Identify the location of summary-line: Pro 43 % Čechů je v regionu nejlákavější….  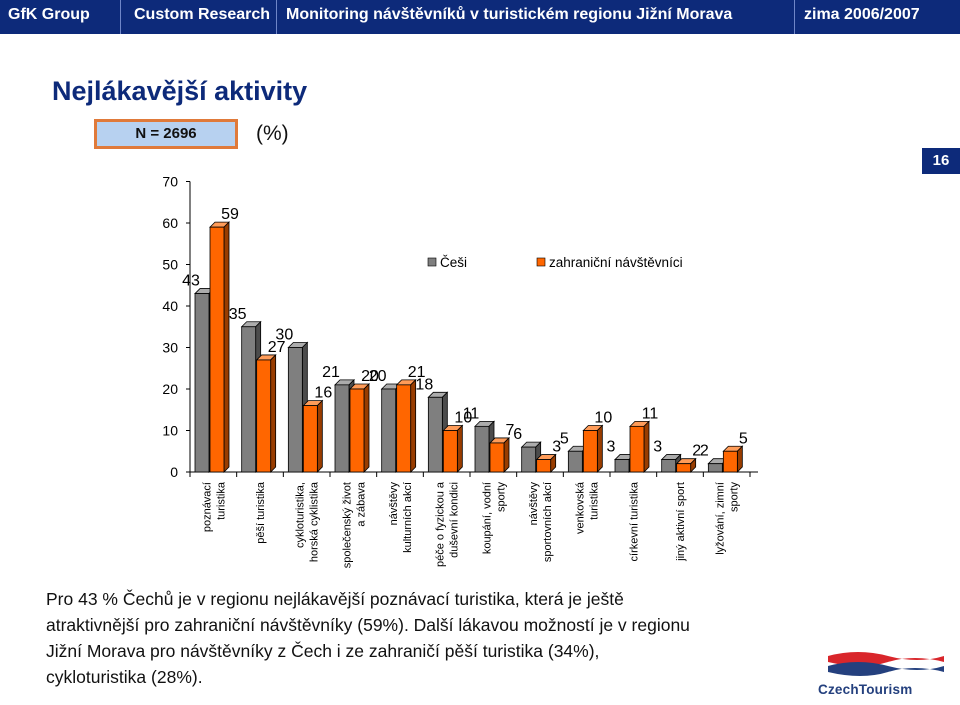
(335, 599).